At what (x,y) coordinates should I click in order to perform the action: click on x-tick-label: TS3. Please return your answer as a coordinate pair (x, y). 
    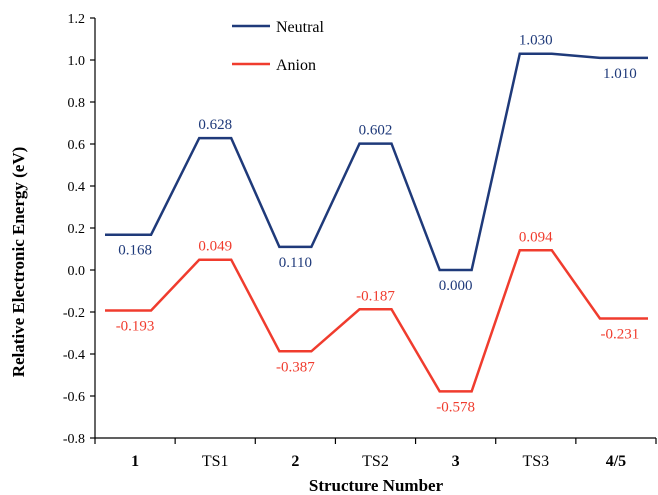
    Looking at the image, I should click on (535, 461).